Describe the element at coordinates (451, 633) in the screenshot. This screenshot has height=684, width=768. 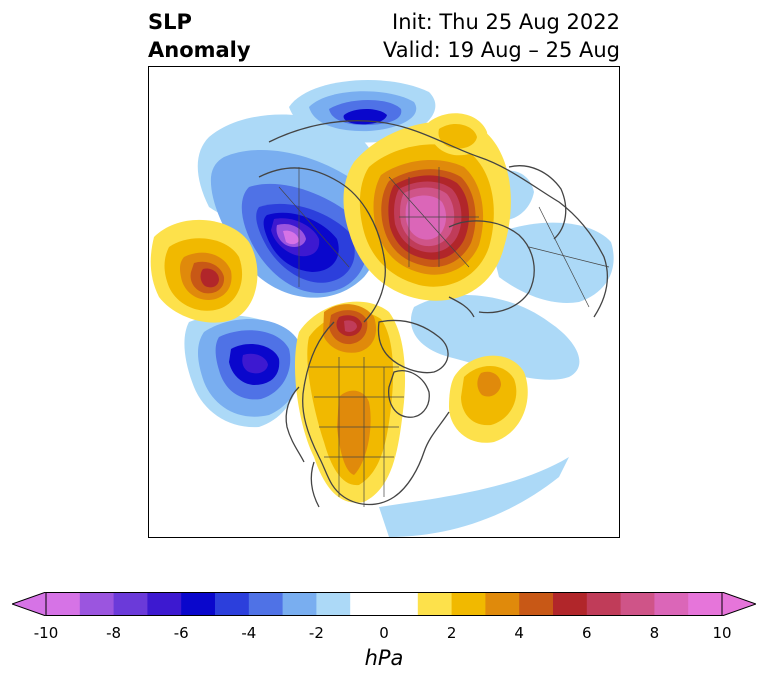
I see `colorbar-tick-label: 2` at that location.